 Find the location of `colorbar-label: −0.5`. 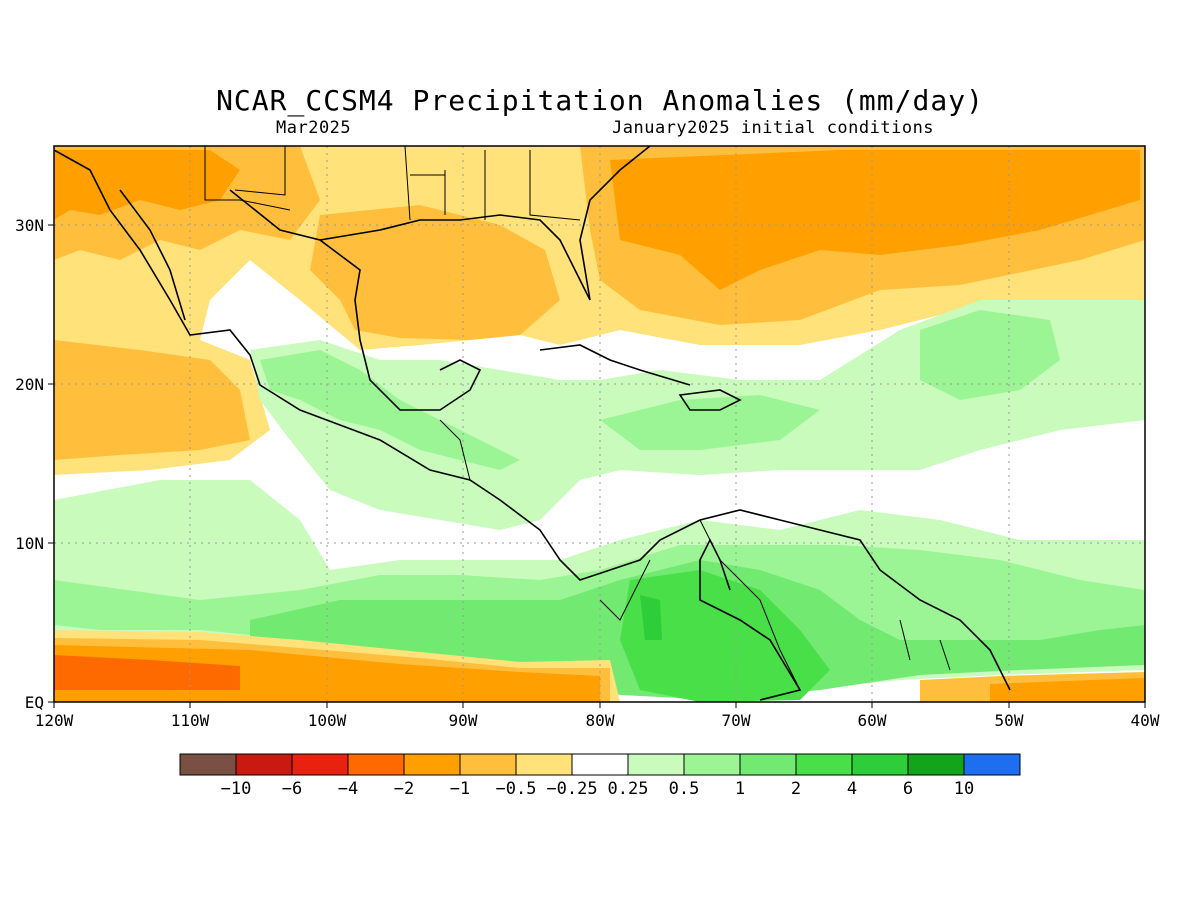

colorbar-label: −0.5 is located at coordinates (516, 789).